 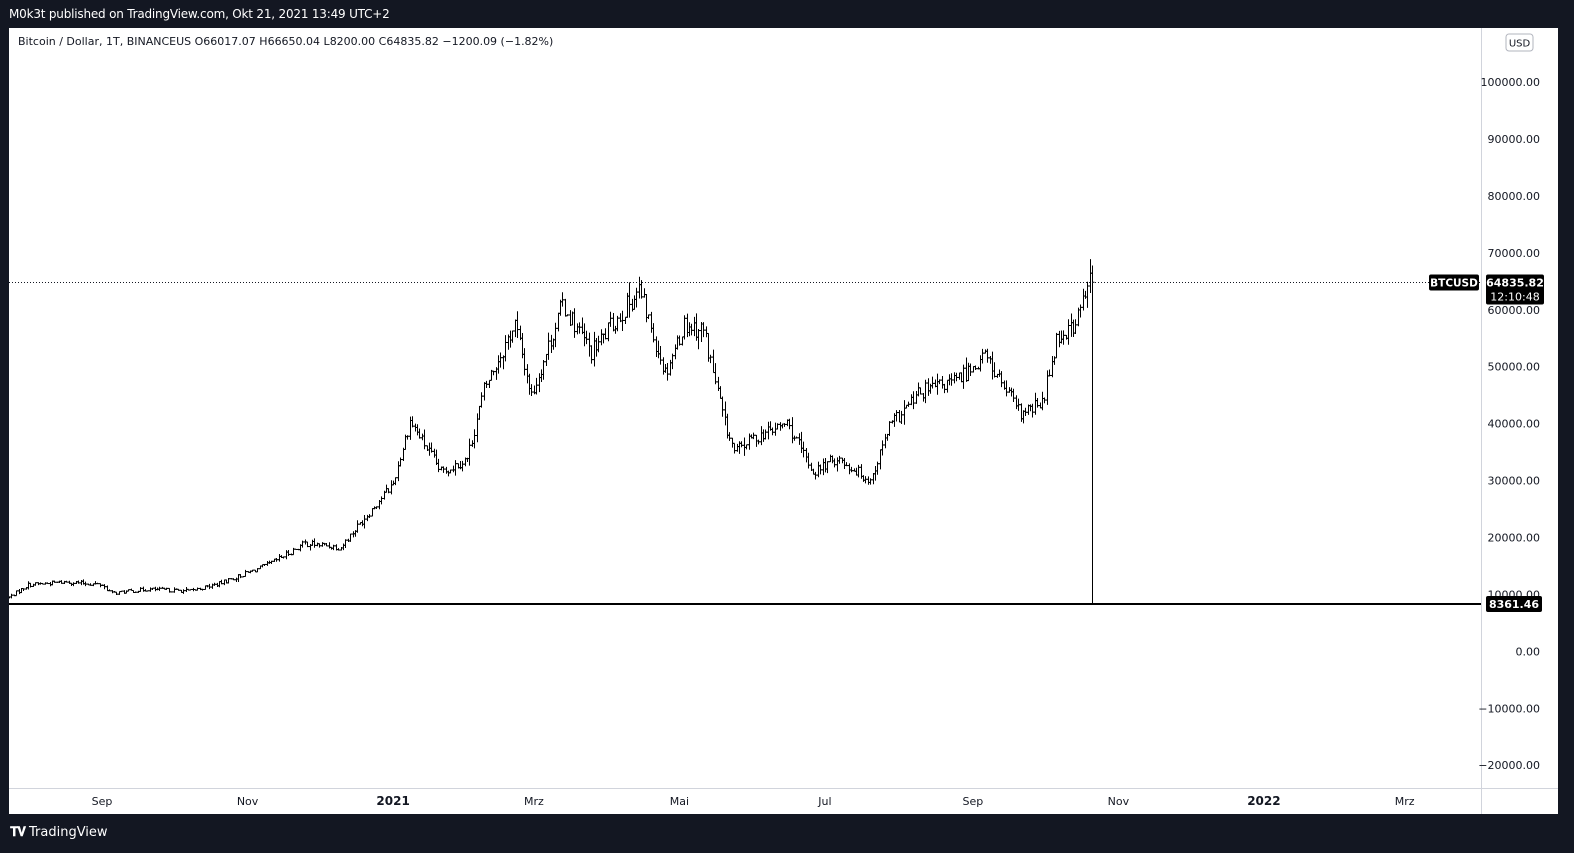 What do you see at coordinates (1514, 481) in the screenshot?
I see `y-tick-label: 30000.00` at bounding box center [1514, 481].